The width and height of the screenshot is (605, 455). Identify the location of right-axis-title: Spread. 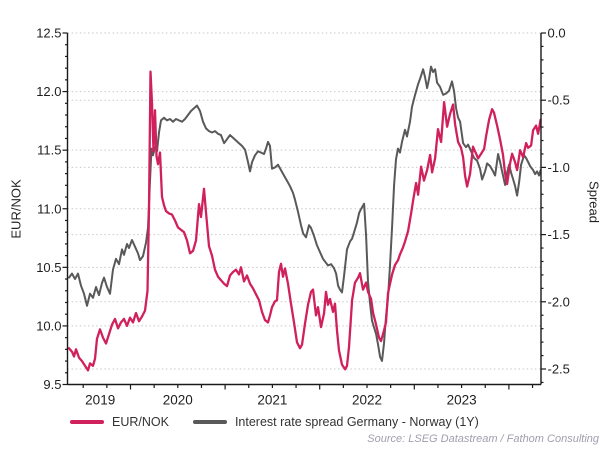
(594, 202).